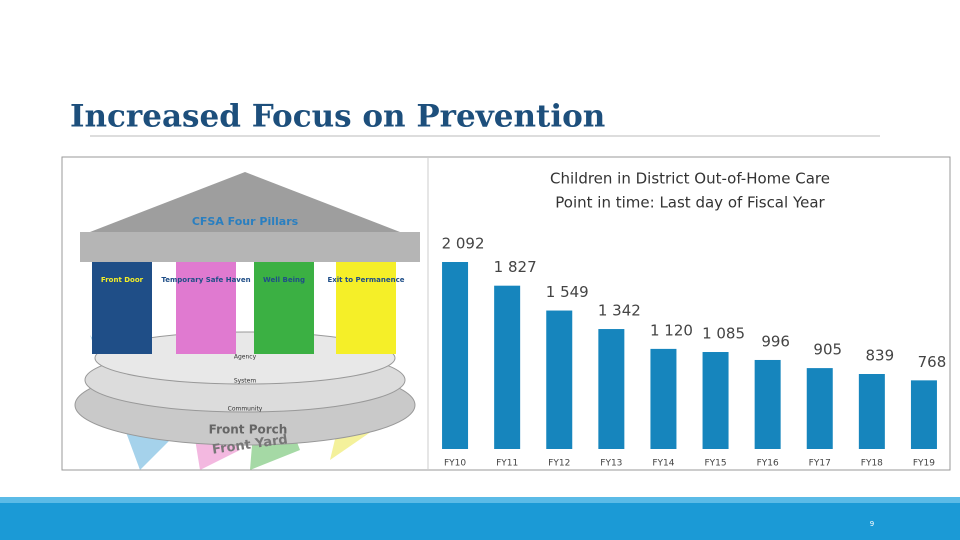  I want to click on value-label: 996, so click(775, 341).